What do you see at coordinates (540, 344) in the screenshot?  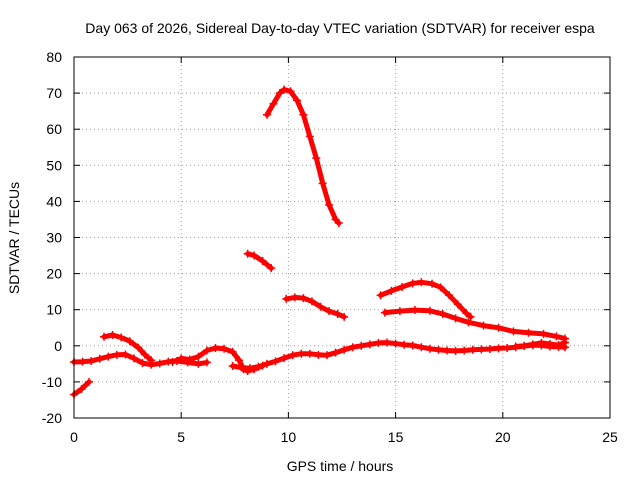 I see `series-arc-right-low` at bounding box center [540, 344].